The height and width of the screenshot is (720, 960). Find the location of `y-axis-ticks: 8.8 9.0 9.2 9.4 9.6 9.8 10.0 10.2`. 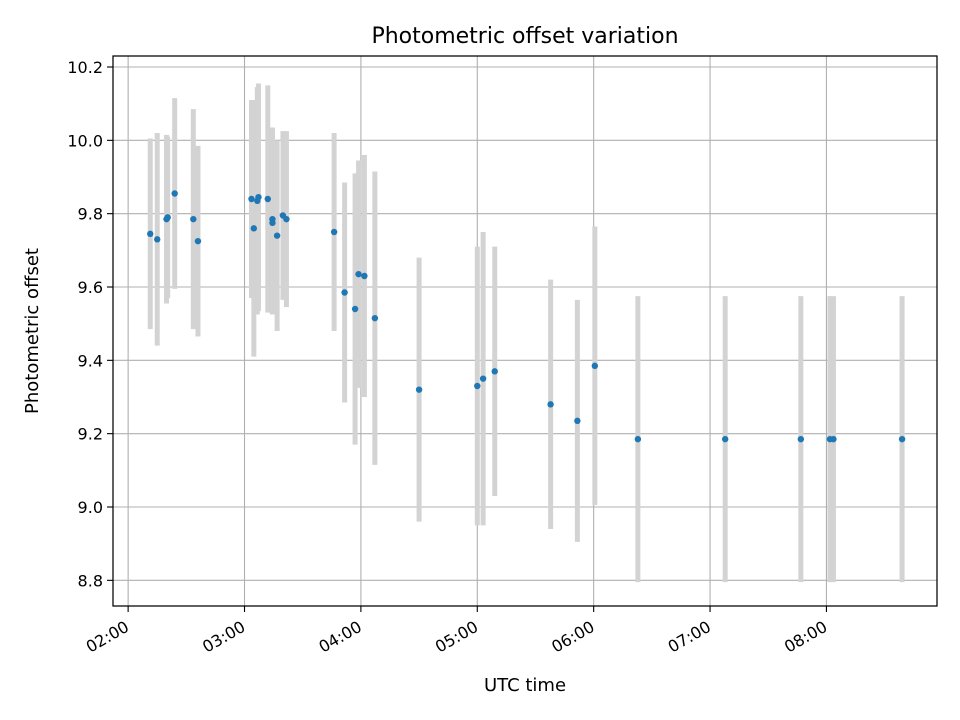

y-axis-ticks: 8.8 9.0 9.2 9.4 9.6 9.8 10.0 10.2 is located at coordinates (90, 324).